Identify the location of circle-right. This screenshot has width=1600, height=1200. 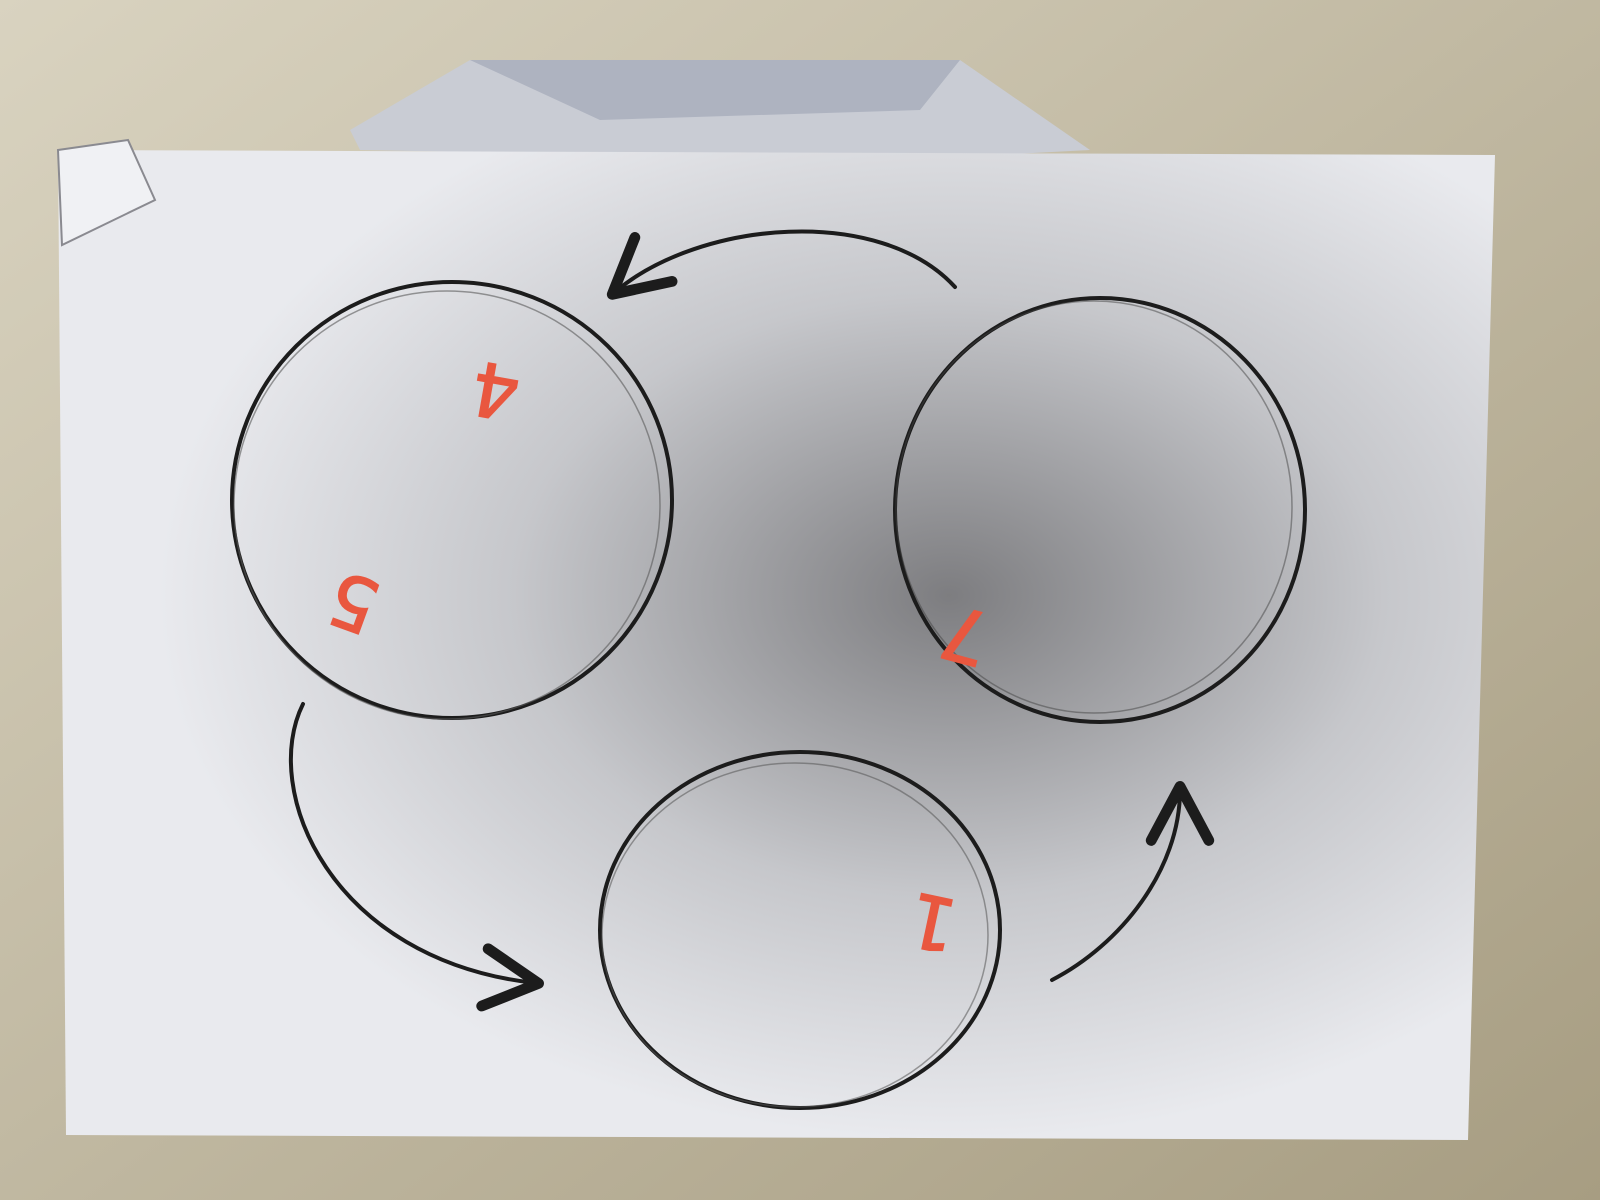
(1100, 510).